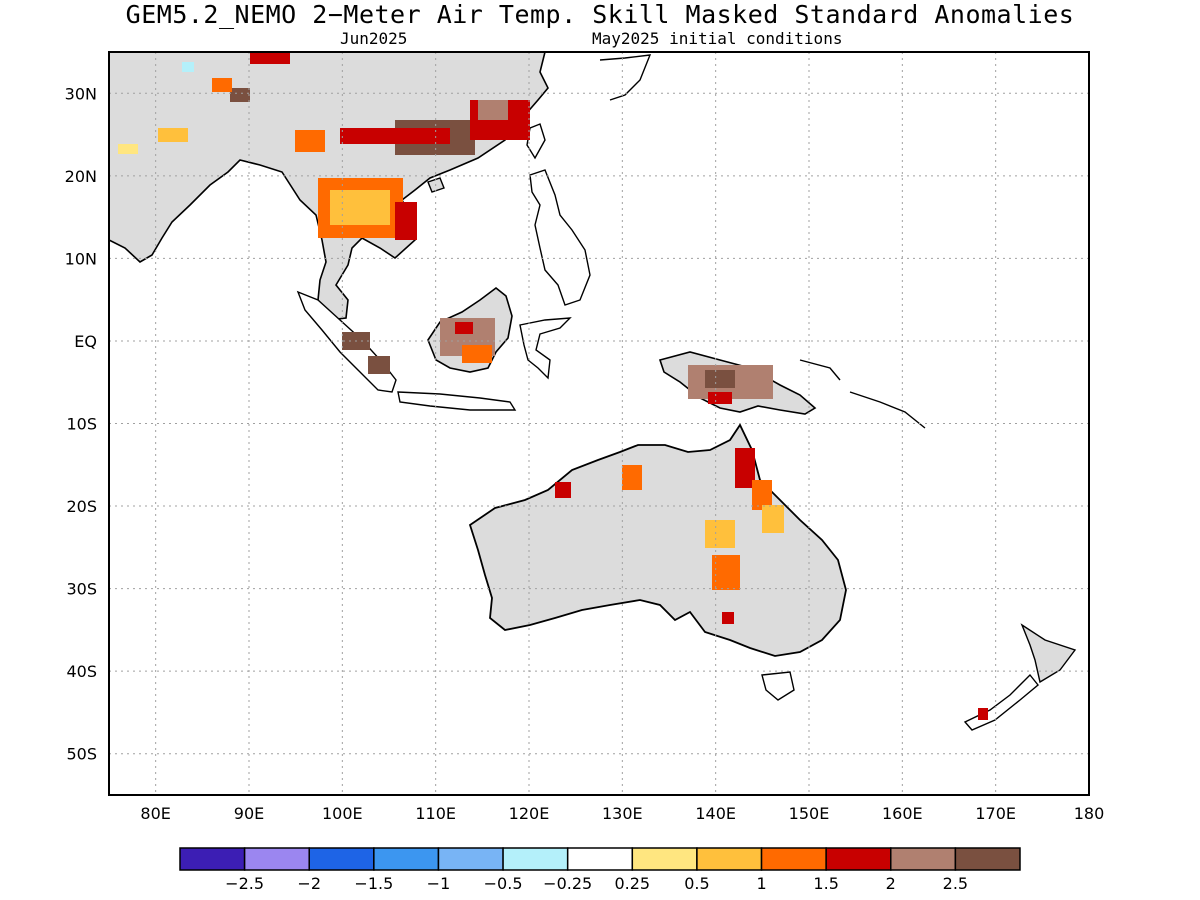 This screenshot has height=900, width=1200. What do you see at coordinates (891, 883) in the screenshot?
I see `colorbar-label: 2` at bounding box center [891, 883].